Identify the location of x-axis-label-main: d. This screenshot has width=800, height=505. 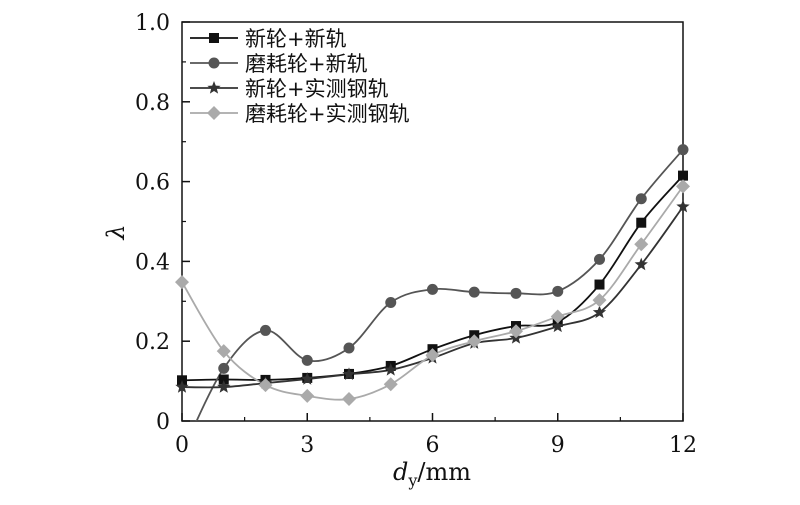
(400, 472).